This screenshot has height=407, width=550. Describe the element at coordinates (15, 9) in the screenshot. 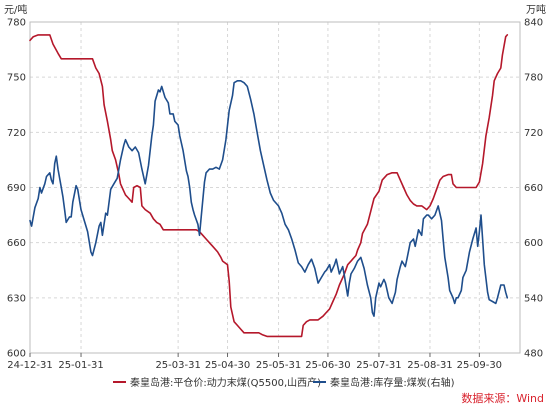

I see `left-axis-unit-label: 元/吨` at that location.